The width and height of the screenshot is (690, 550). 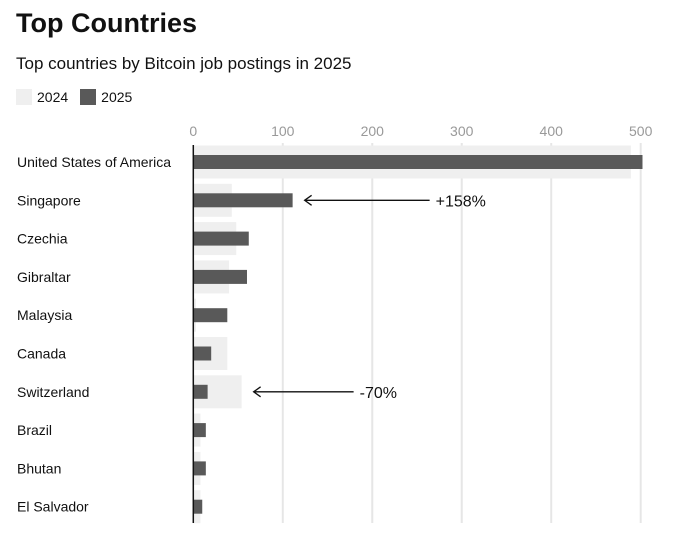 What do you see at coordinates (378, 393) in the screenshot?
I see `annotation-label: -70%` at bounding box center [378, 393].